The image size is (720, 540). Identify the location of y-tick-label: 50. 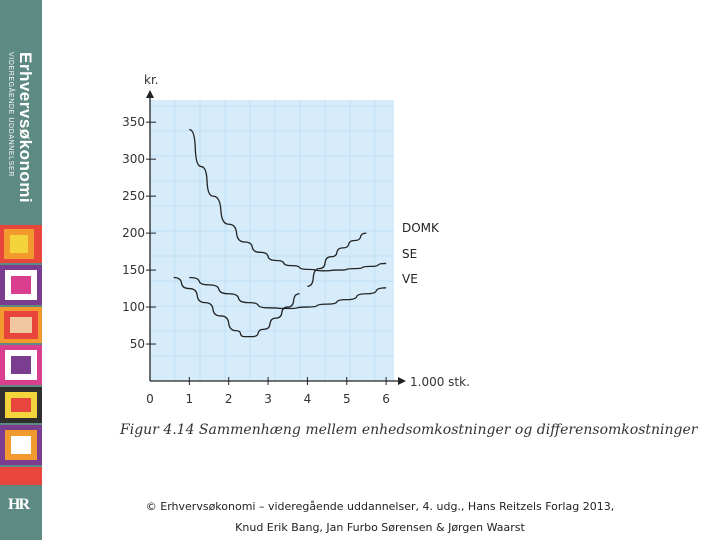
(137, 344).